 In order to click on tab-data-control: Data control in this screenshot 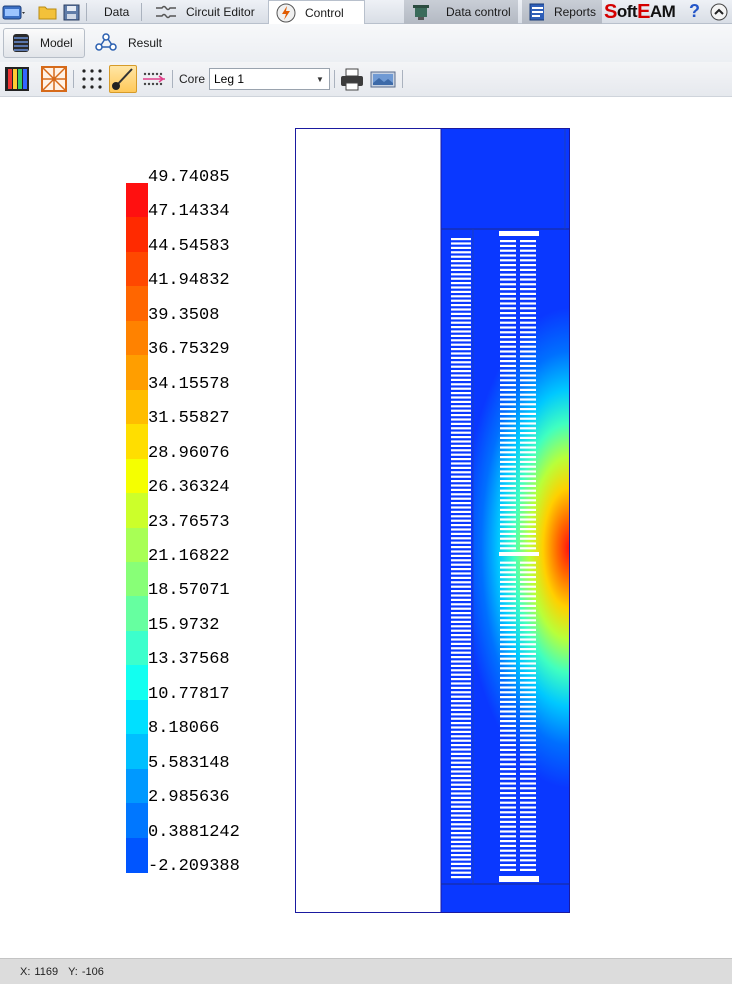, I will do `click(461, 12)`.